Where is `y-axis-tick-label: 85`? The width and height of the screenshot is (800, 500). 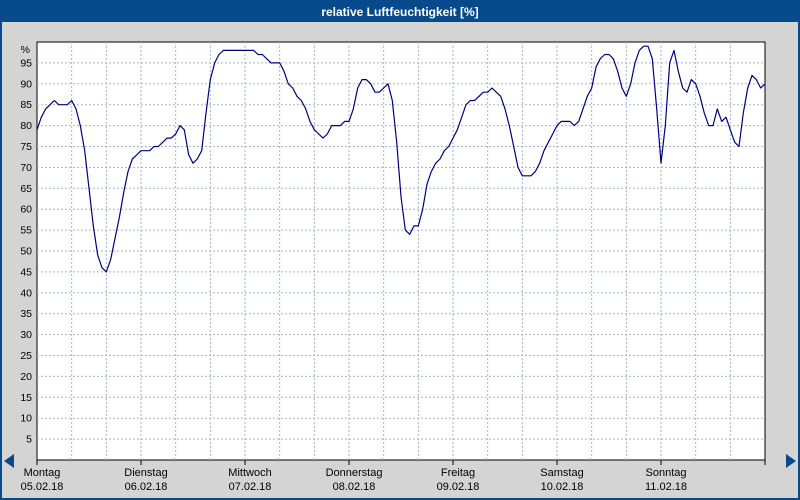 y-axis-tick-label: 85 is located at coordinates (26, 105).